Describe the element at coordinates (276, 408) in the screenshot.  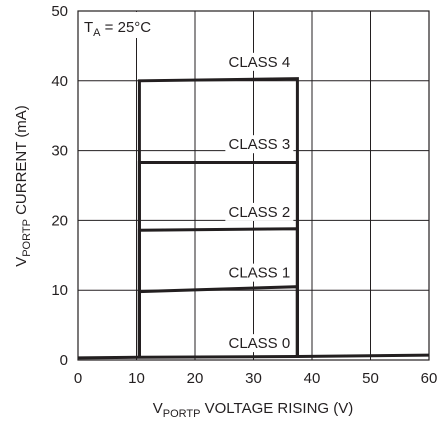
I see `x-axis-label-rest: VOLTAGE RISING (V)` at that location.